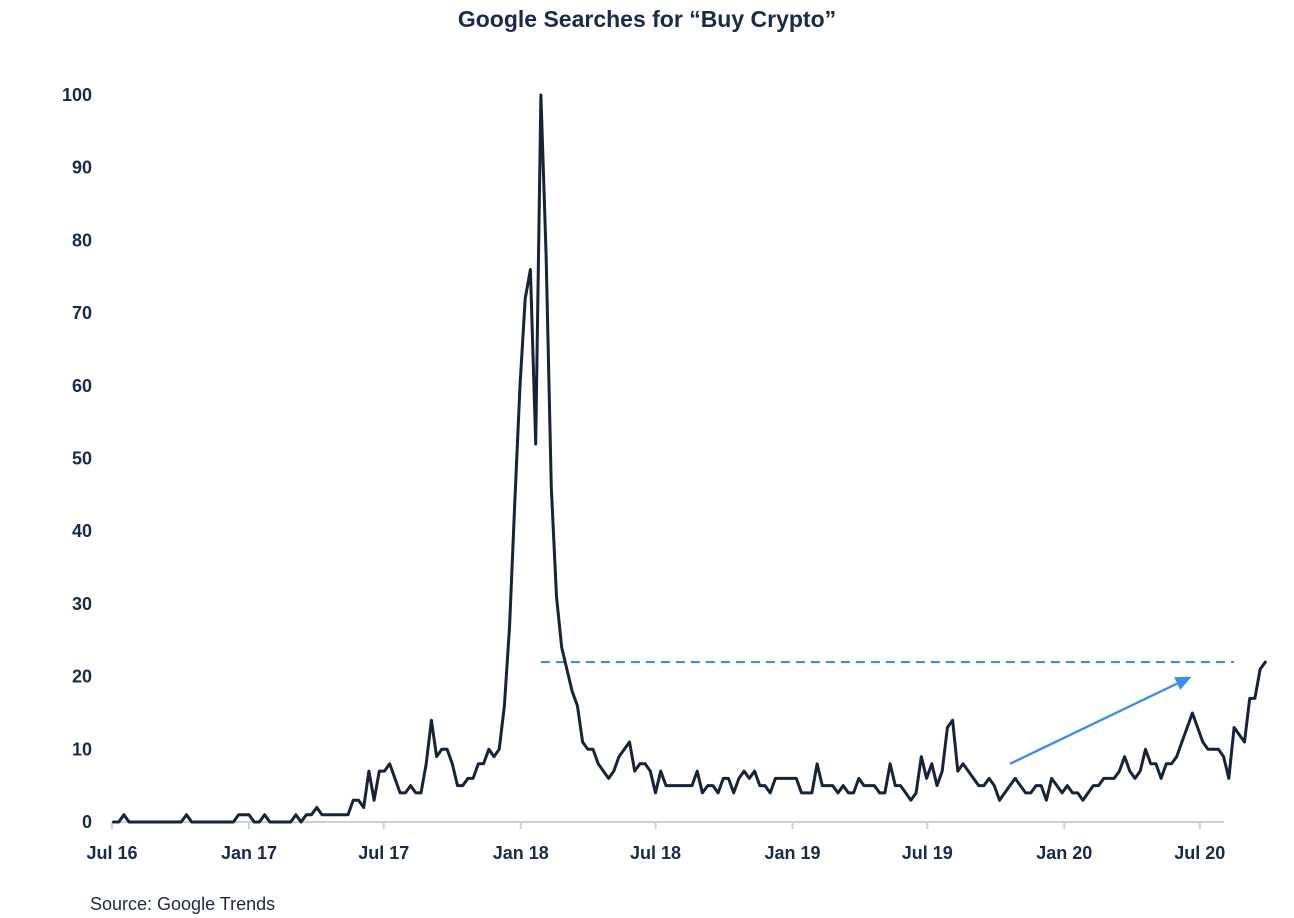  What do you see at coordinates (647, 19) in the screenshot?
I see `chart-title: Google Searches for “Buy Crypto”` at bounding box center [647, 19].